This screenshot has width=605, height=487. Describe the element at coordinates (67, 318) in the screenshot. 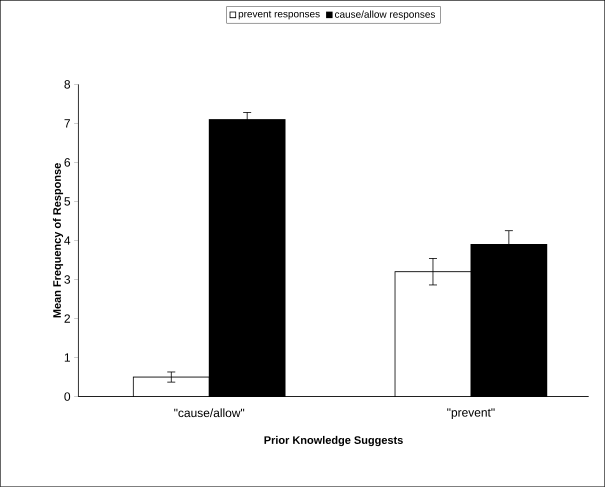

I see `y-tick-label: 2` at that location.